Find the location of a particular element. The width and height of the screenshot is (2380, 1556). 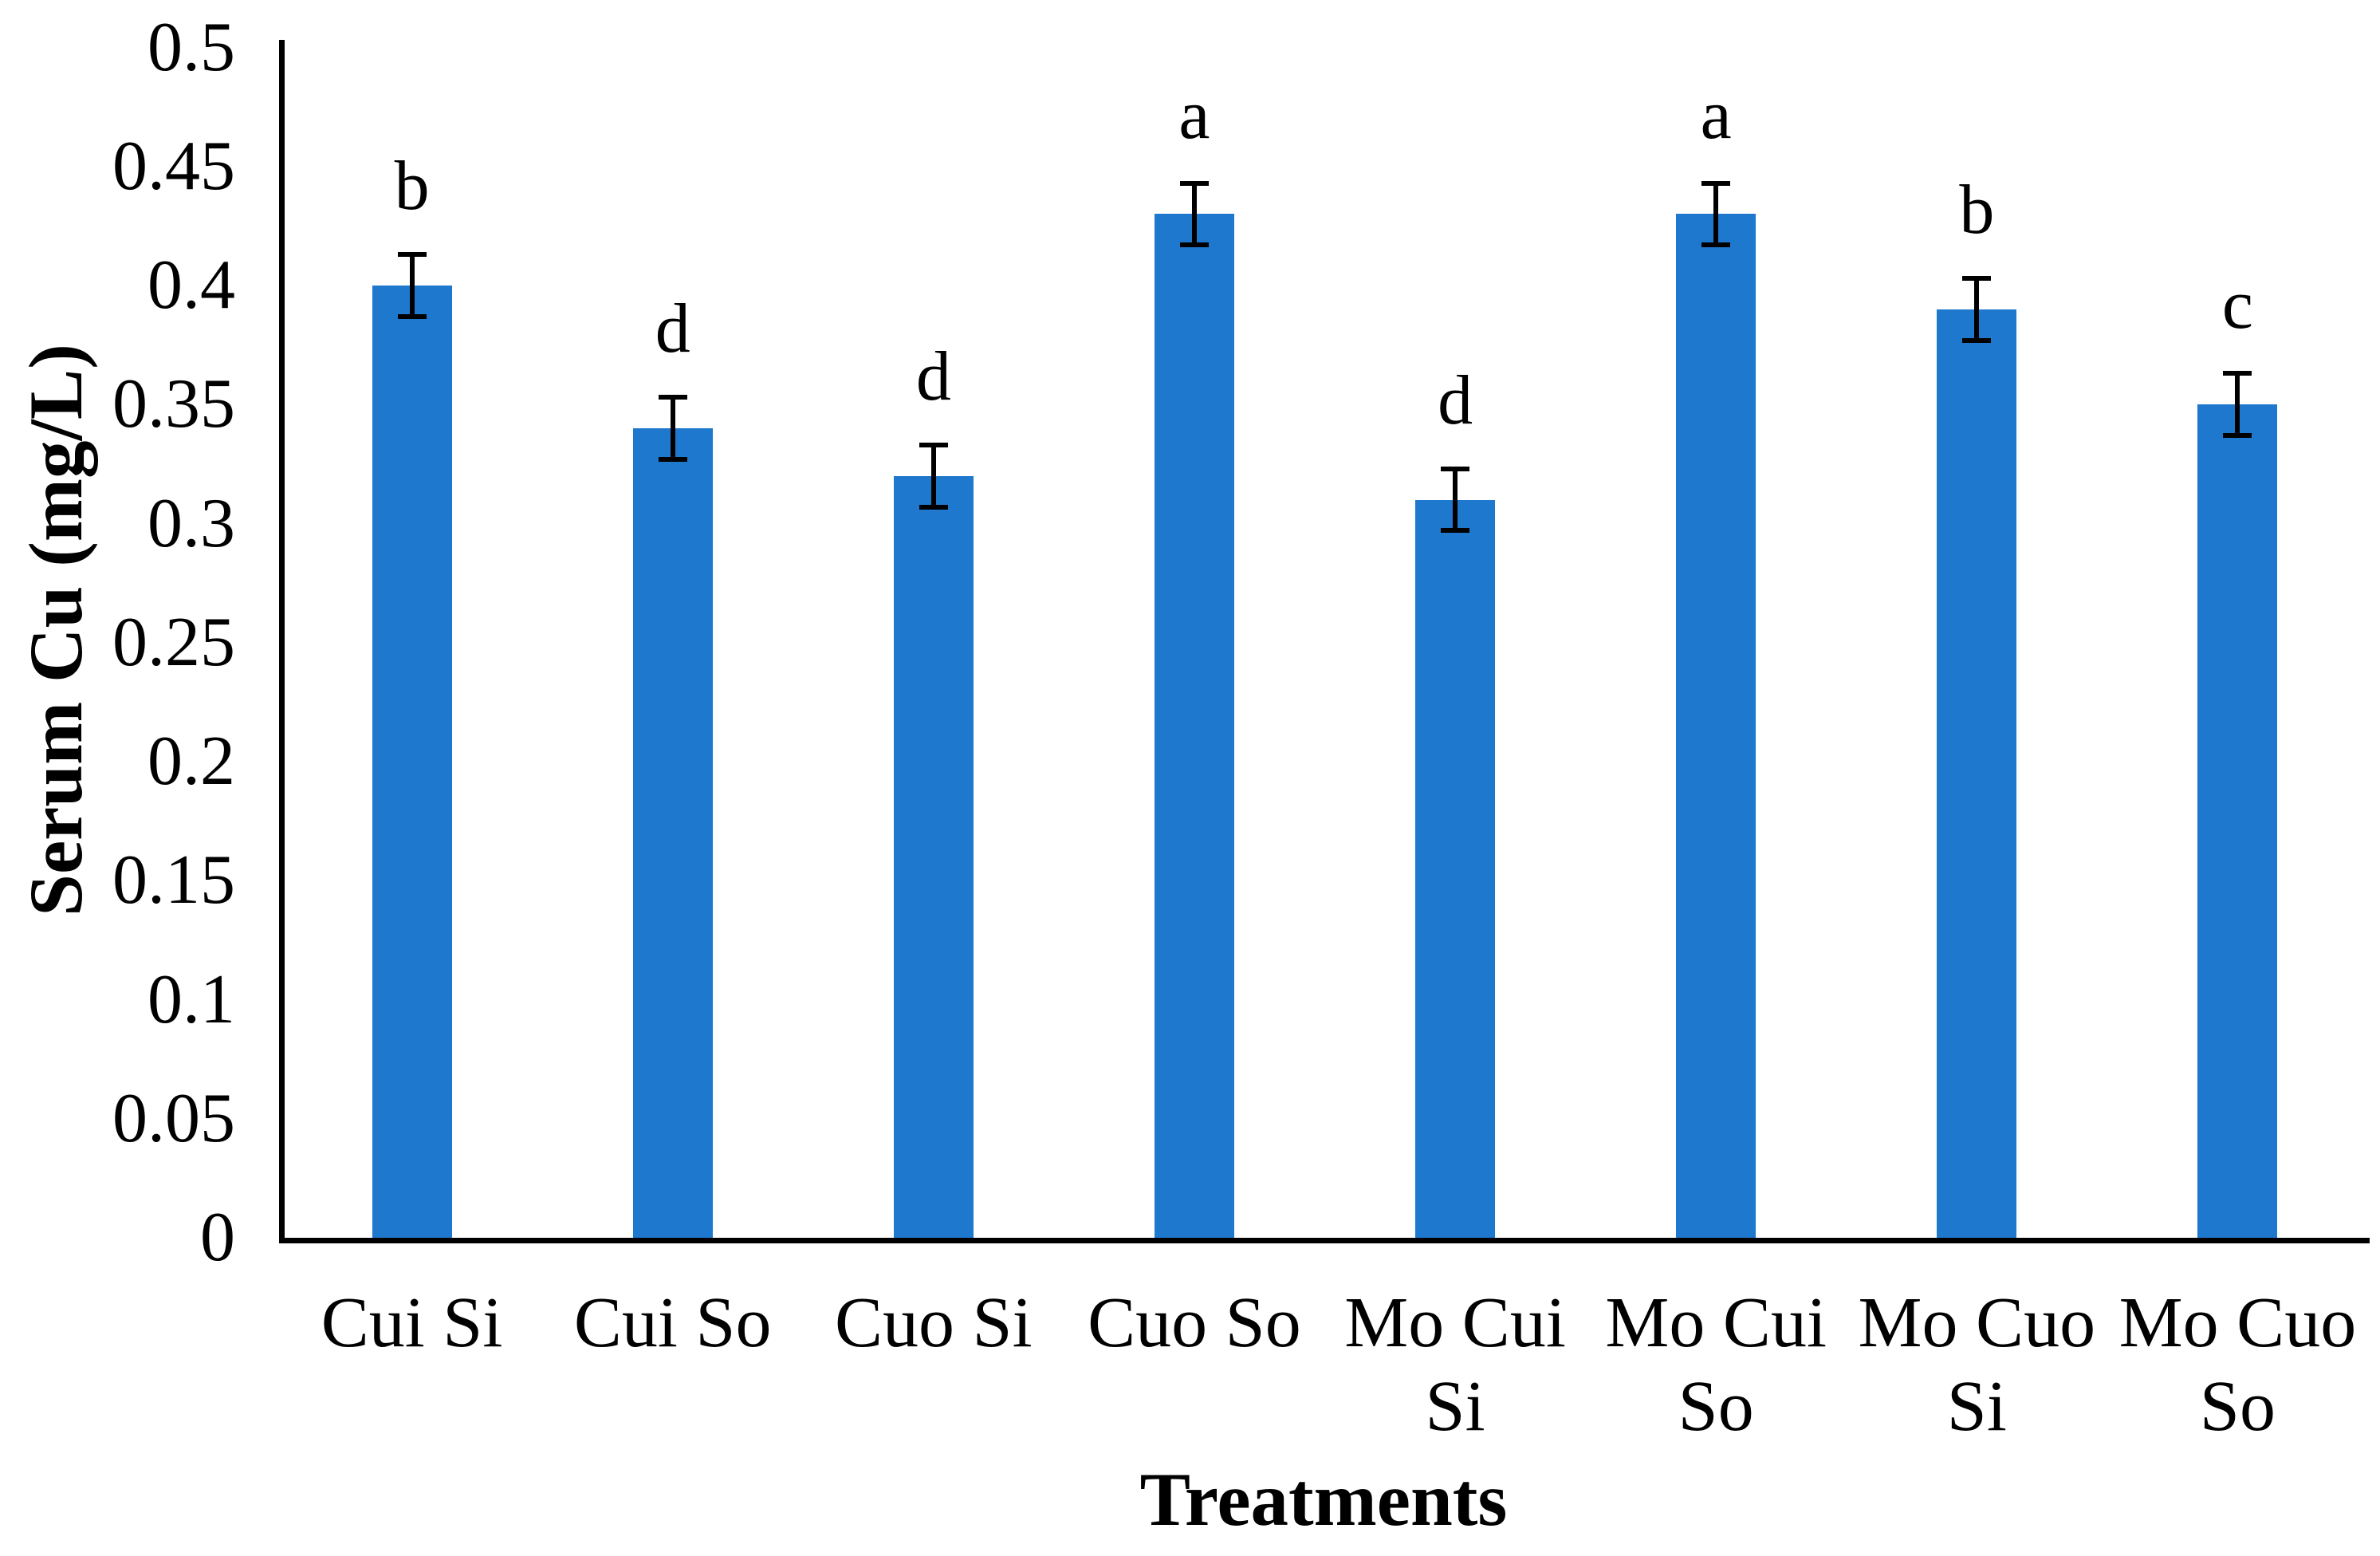

x-tick-label: Cui Si is located at coordinates (412, 1323).